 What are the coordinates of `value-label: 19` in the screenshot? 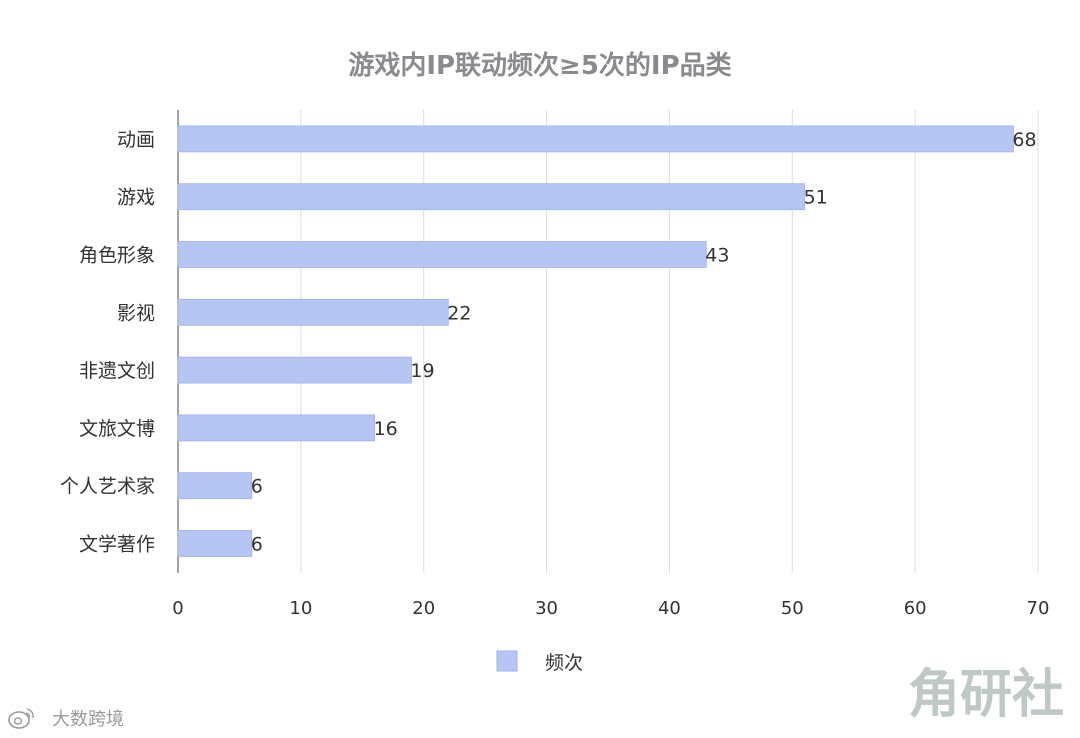 It's located at (422, 371).